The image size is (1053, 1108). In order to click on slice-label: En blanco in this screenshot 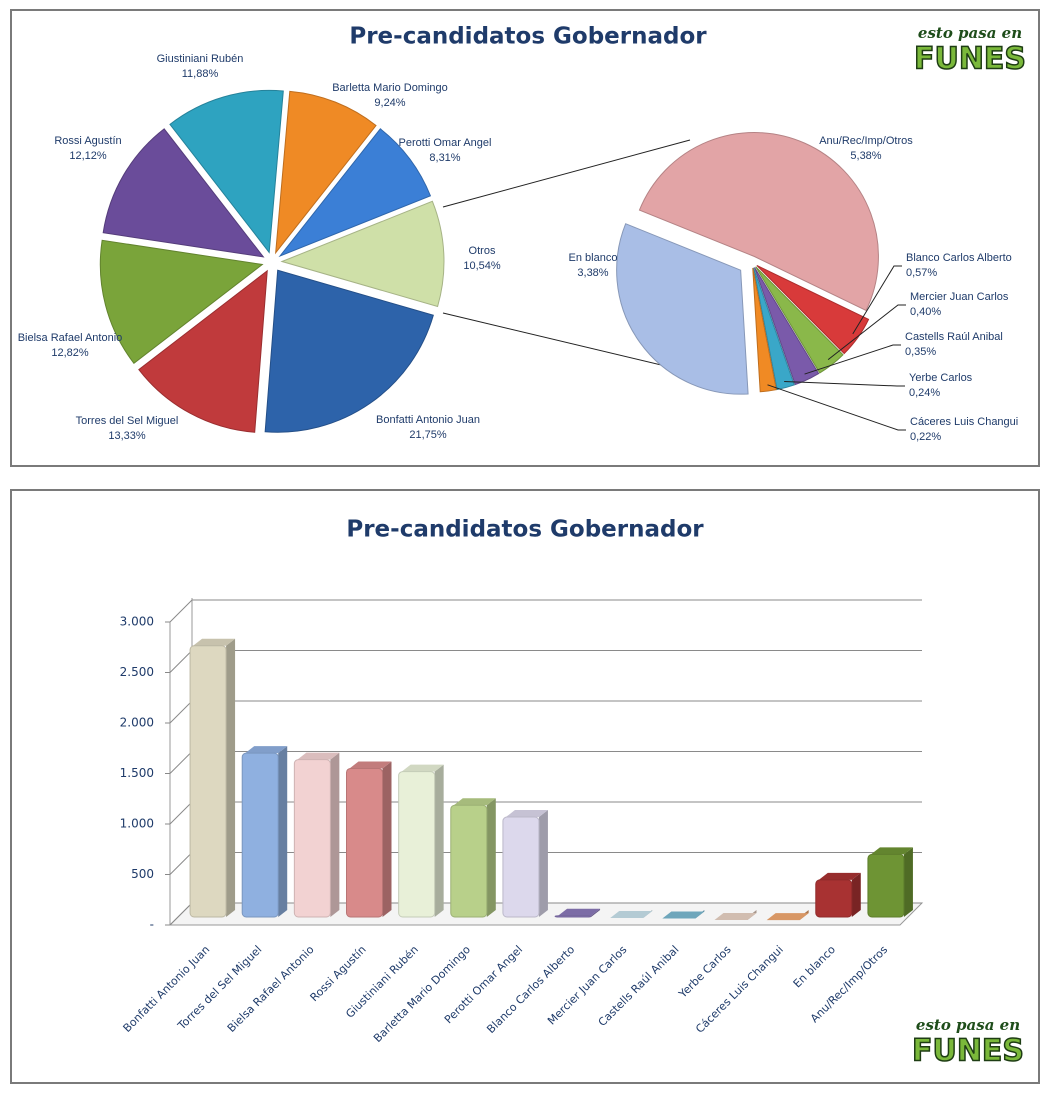, I will do `click(593, 258)`.